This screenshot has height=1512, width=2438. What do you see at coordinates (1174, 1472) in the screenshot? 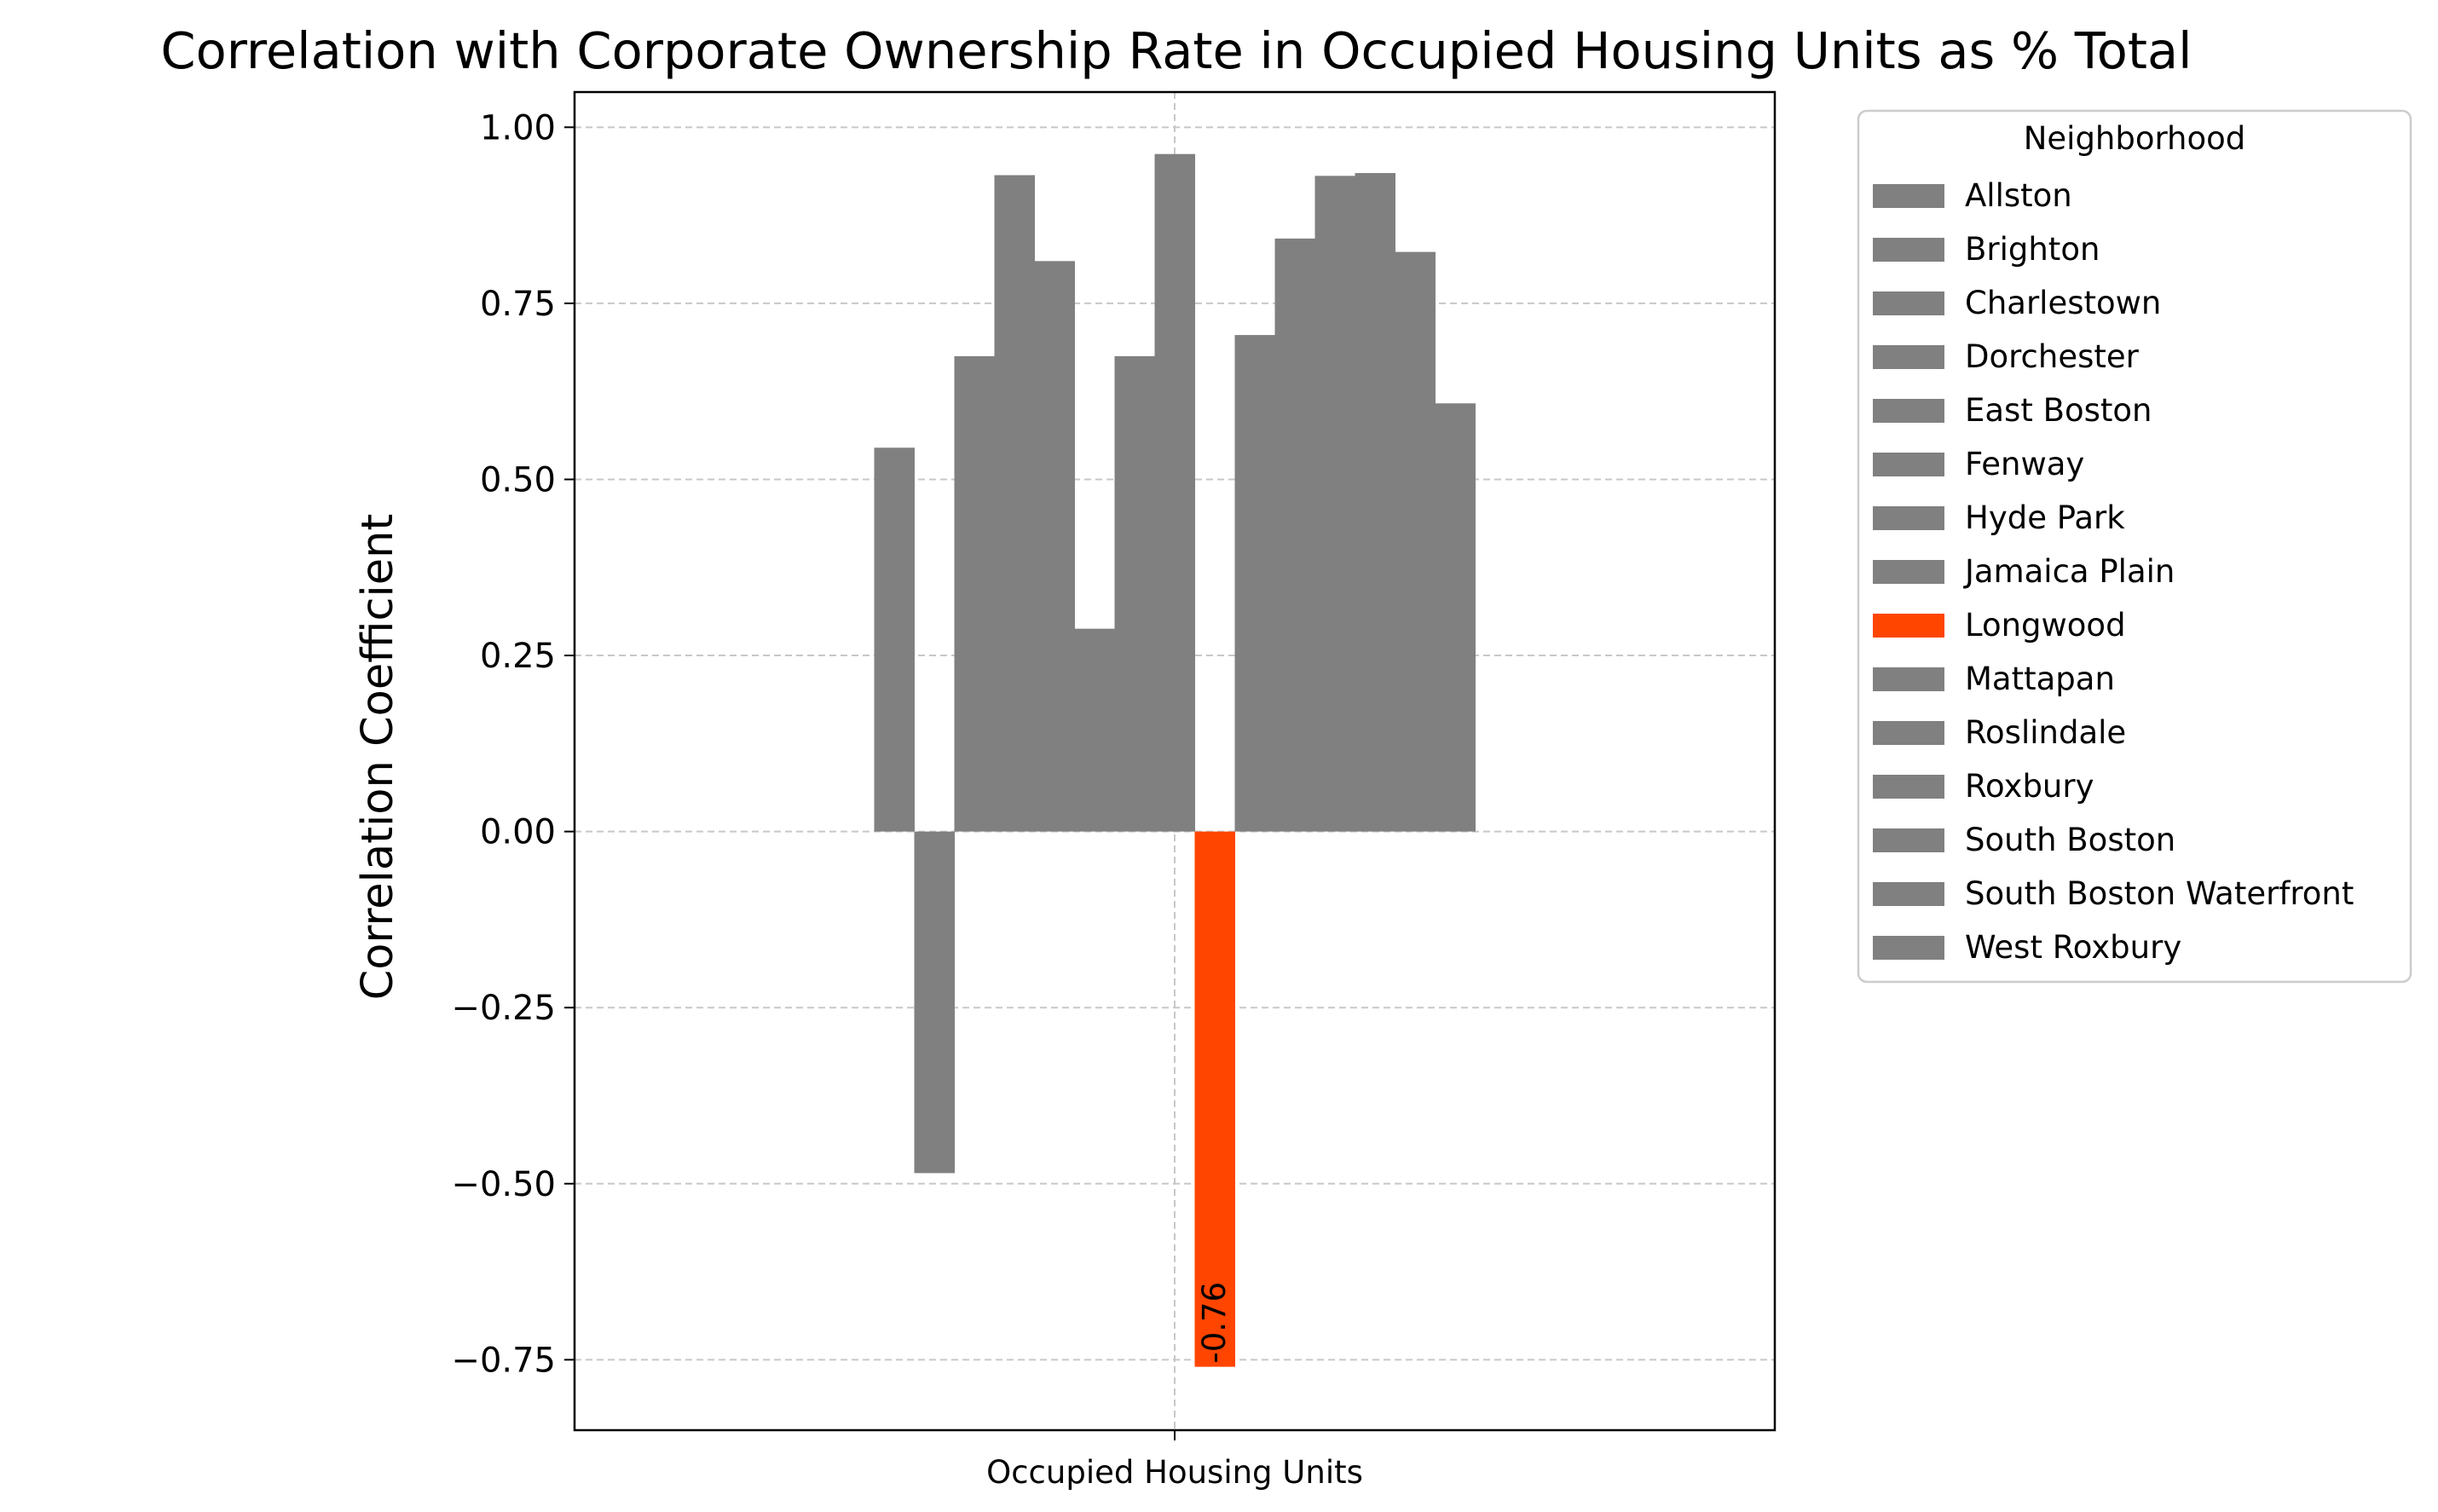
I see `x-tick-label: Occupied Housing Units` at bounding box center [1174, 1472].